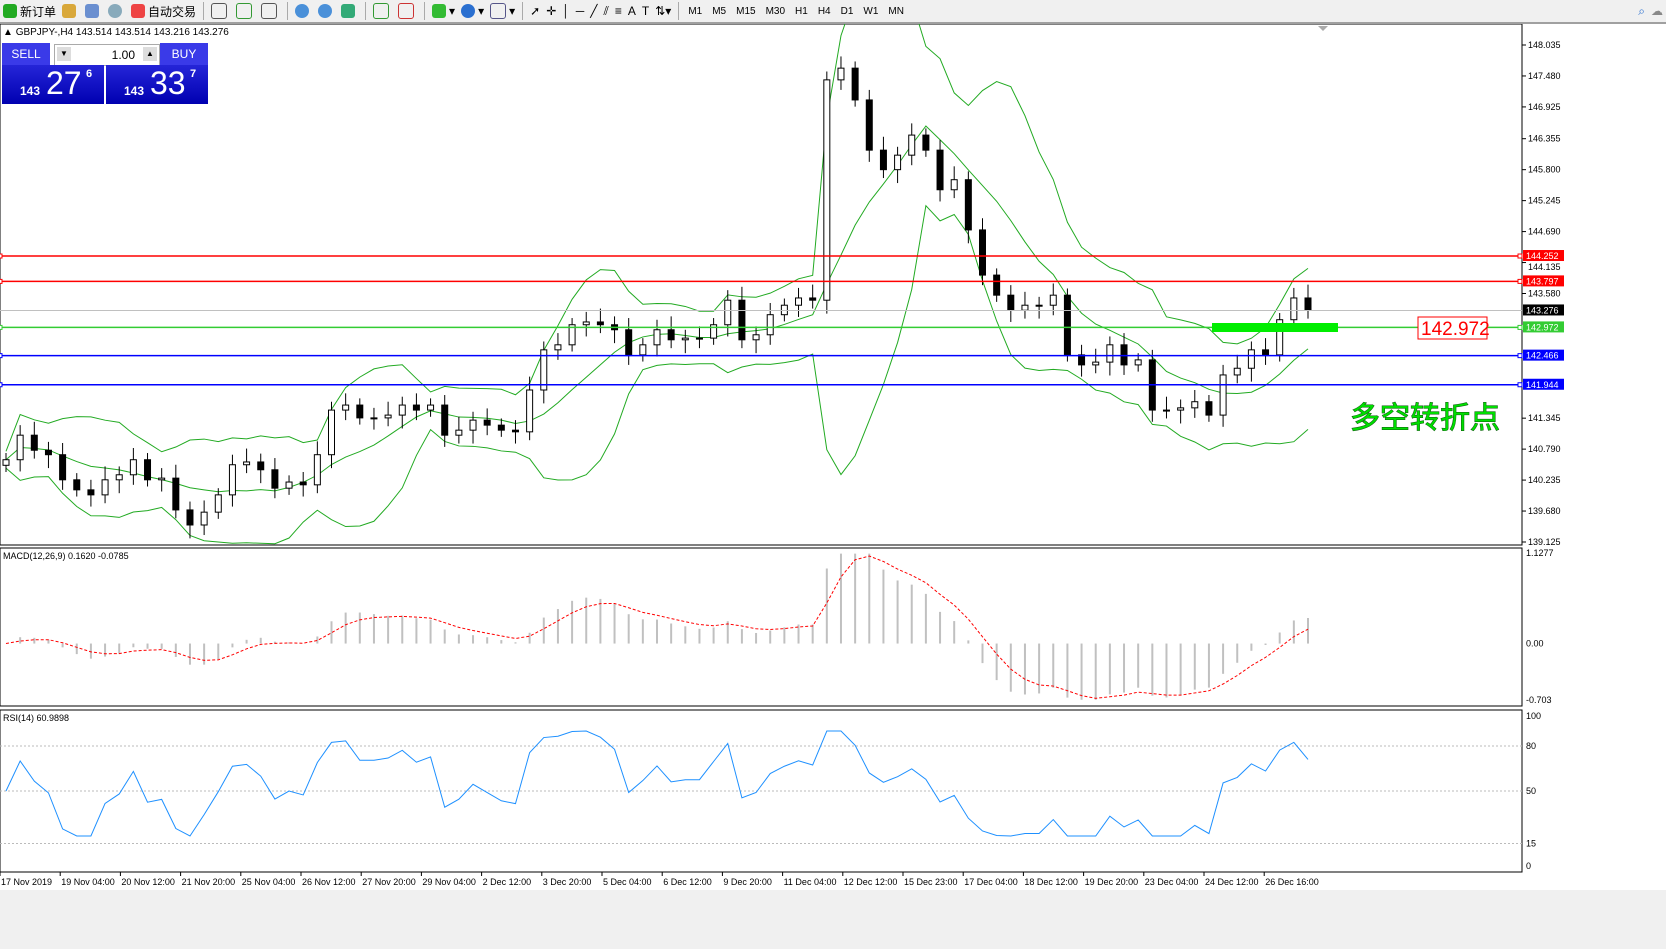  I want to click on timeframe-d1: D1, so click(847, 11).